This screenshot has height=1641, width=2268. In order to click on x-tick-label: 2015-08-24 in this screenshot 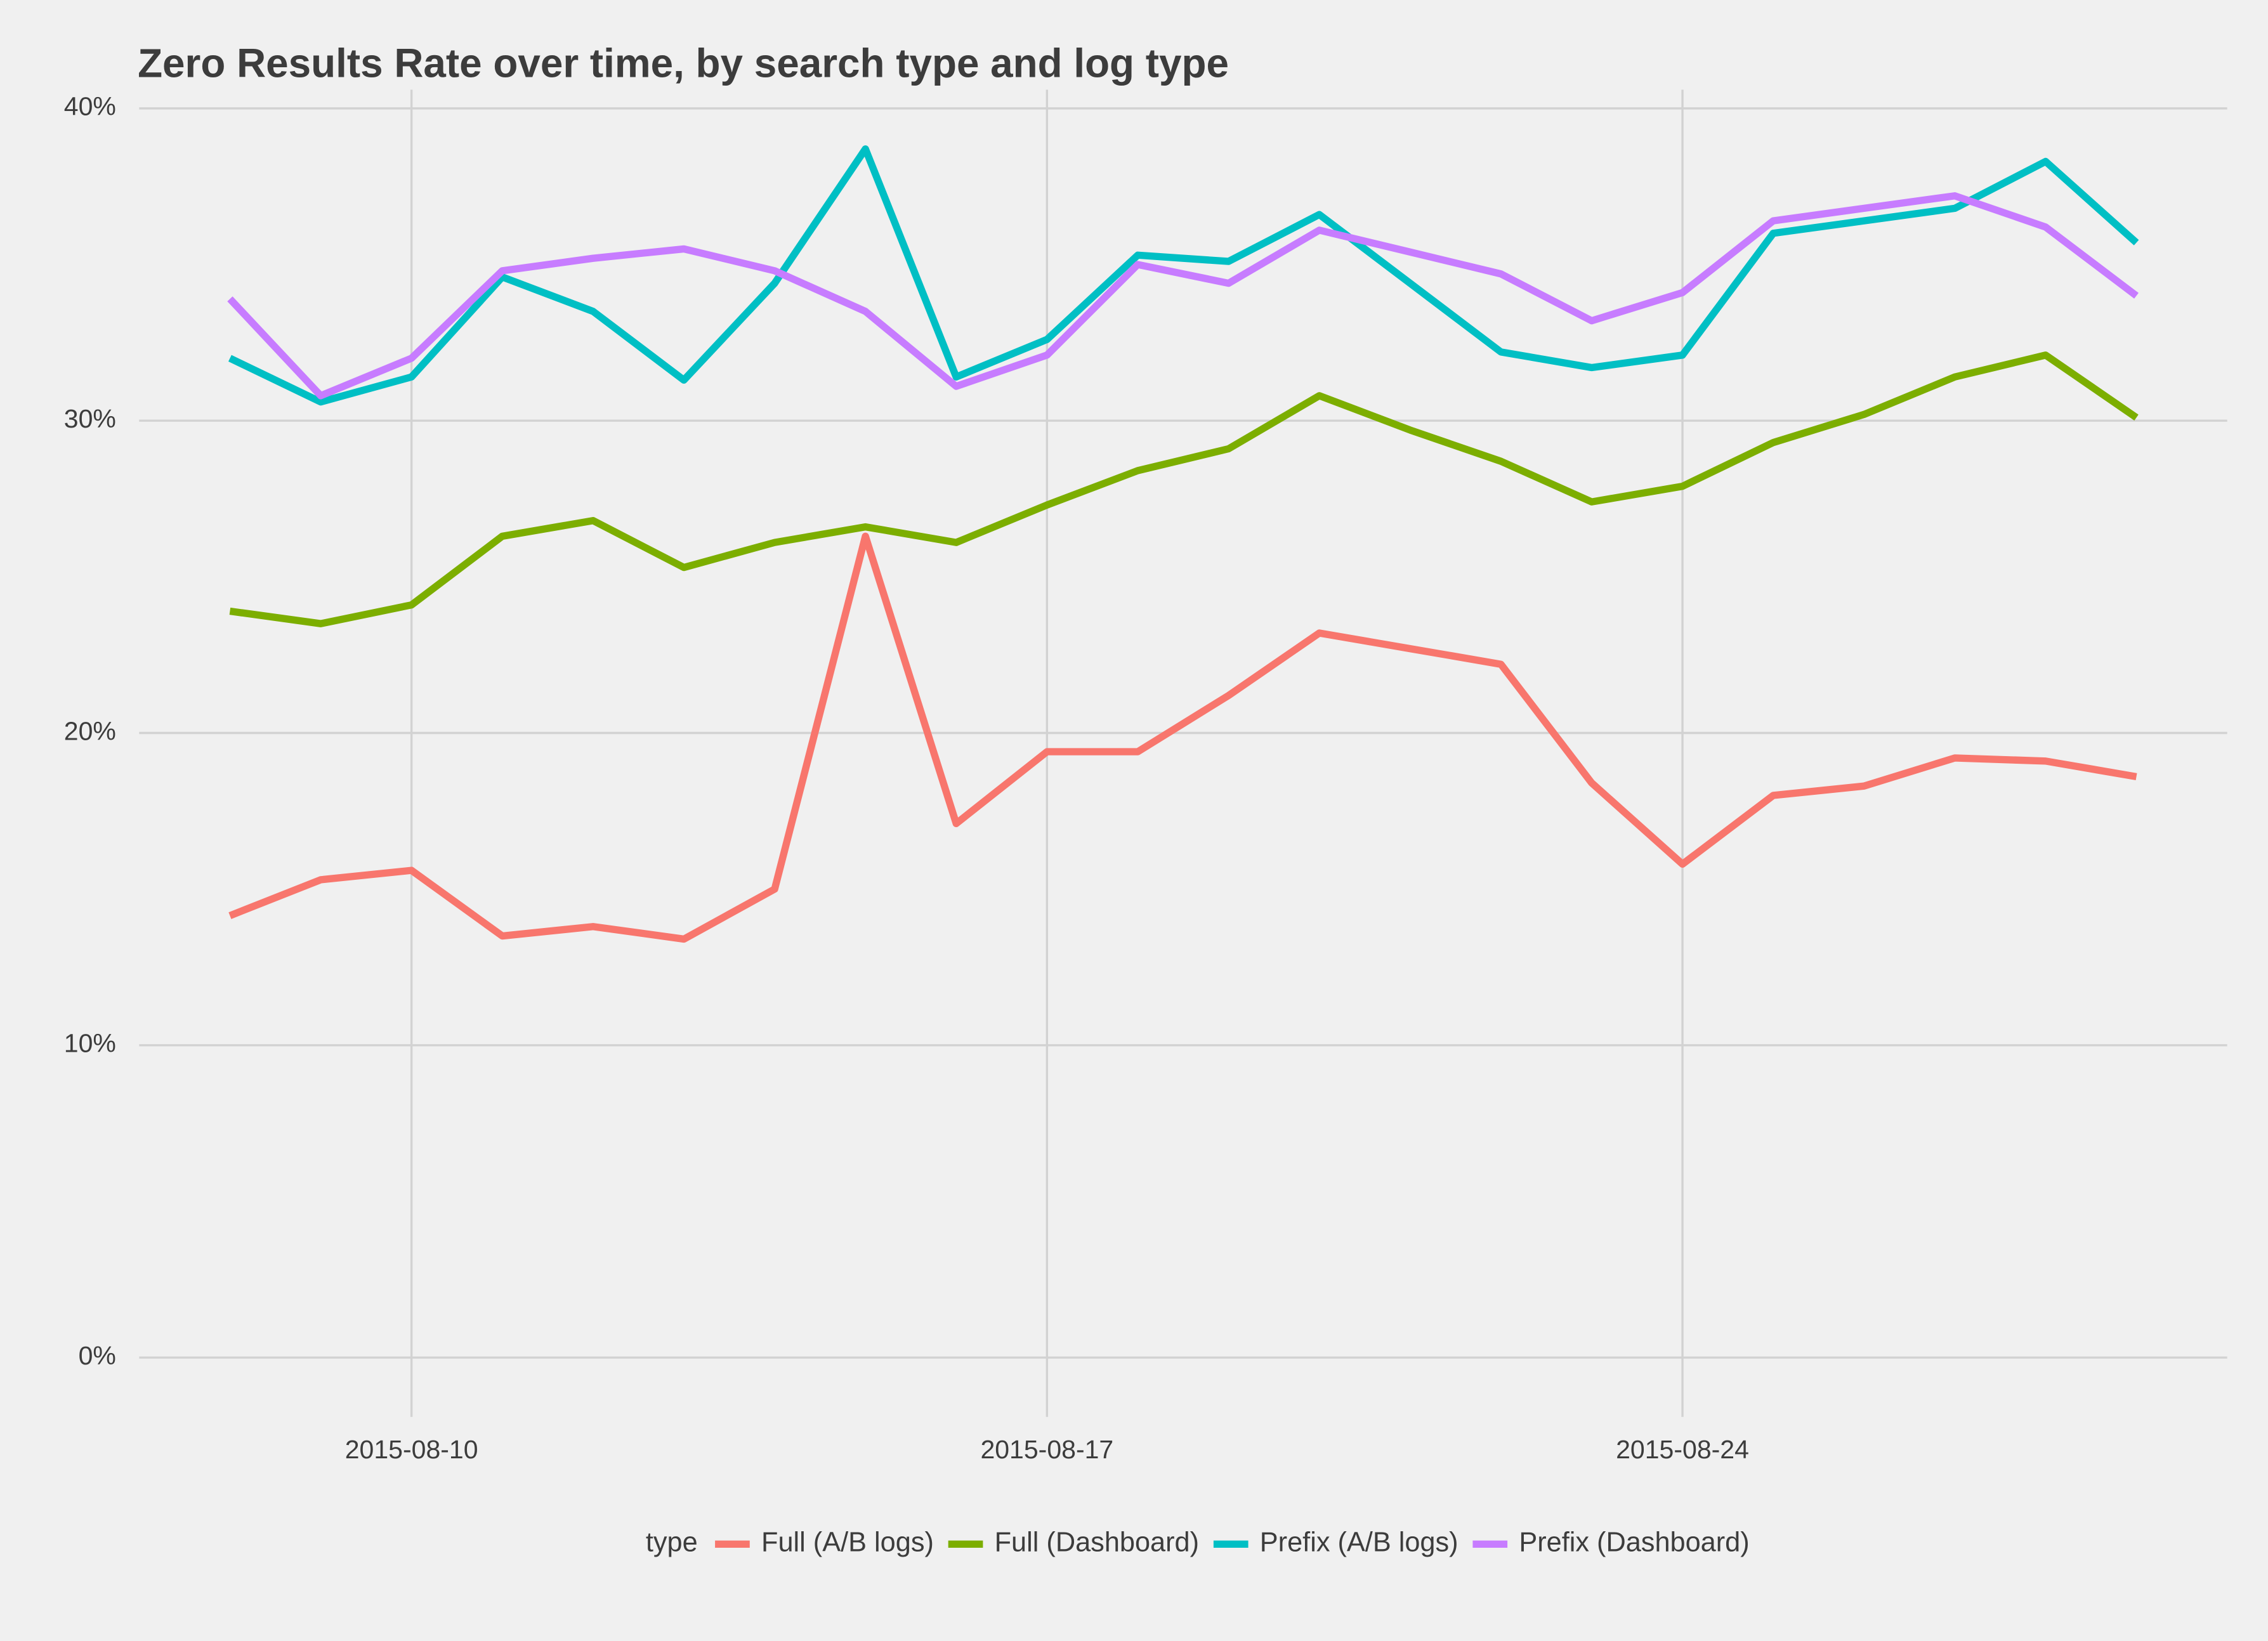, I will do `click(1682, 1449)`.